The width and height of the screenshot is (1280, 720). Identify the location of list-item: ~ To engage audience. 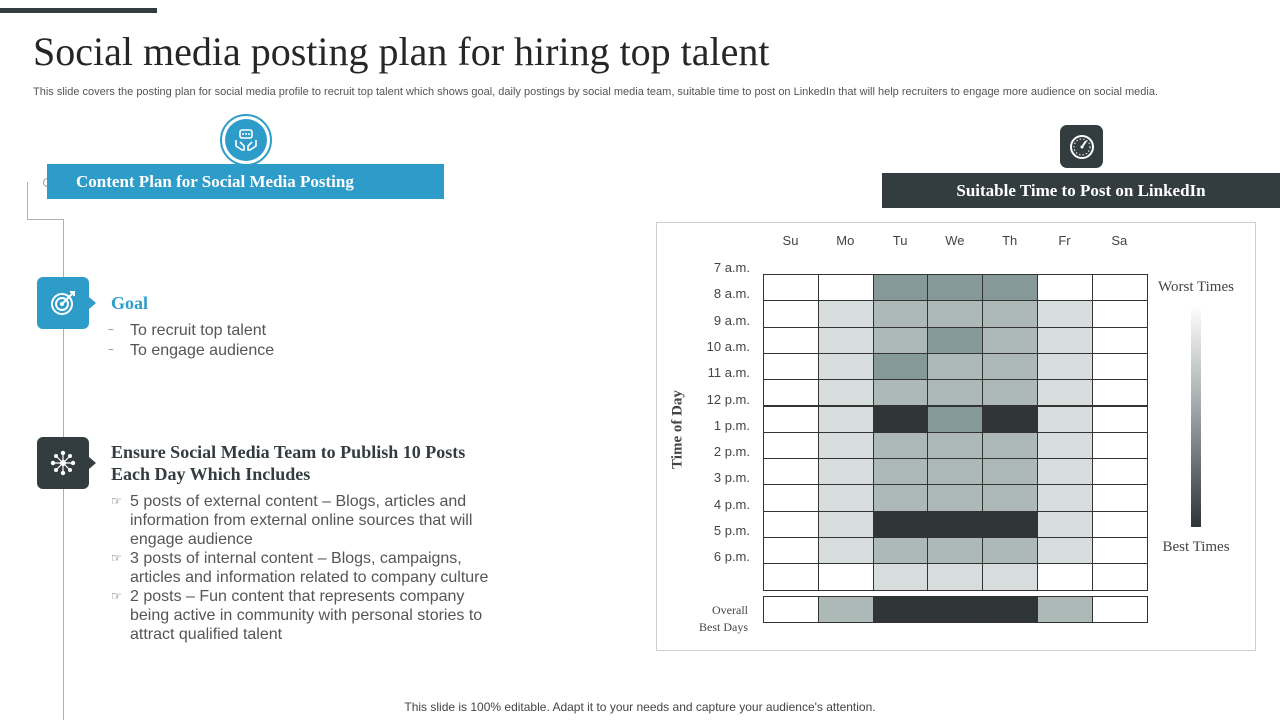
(191, 350).